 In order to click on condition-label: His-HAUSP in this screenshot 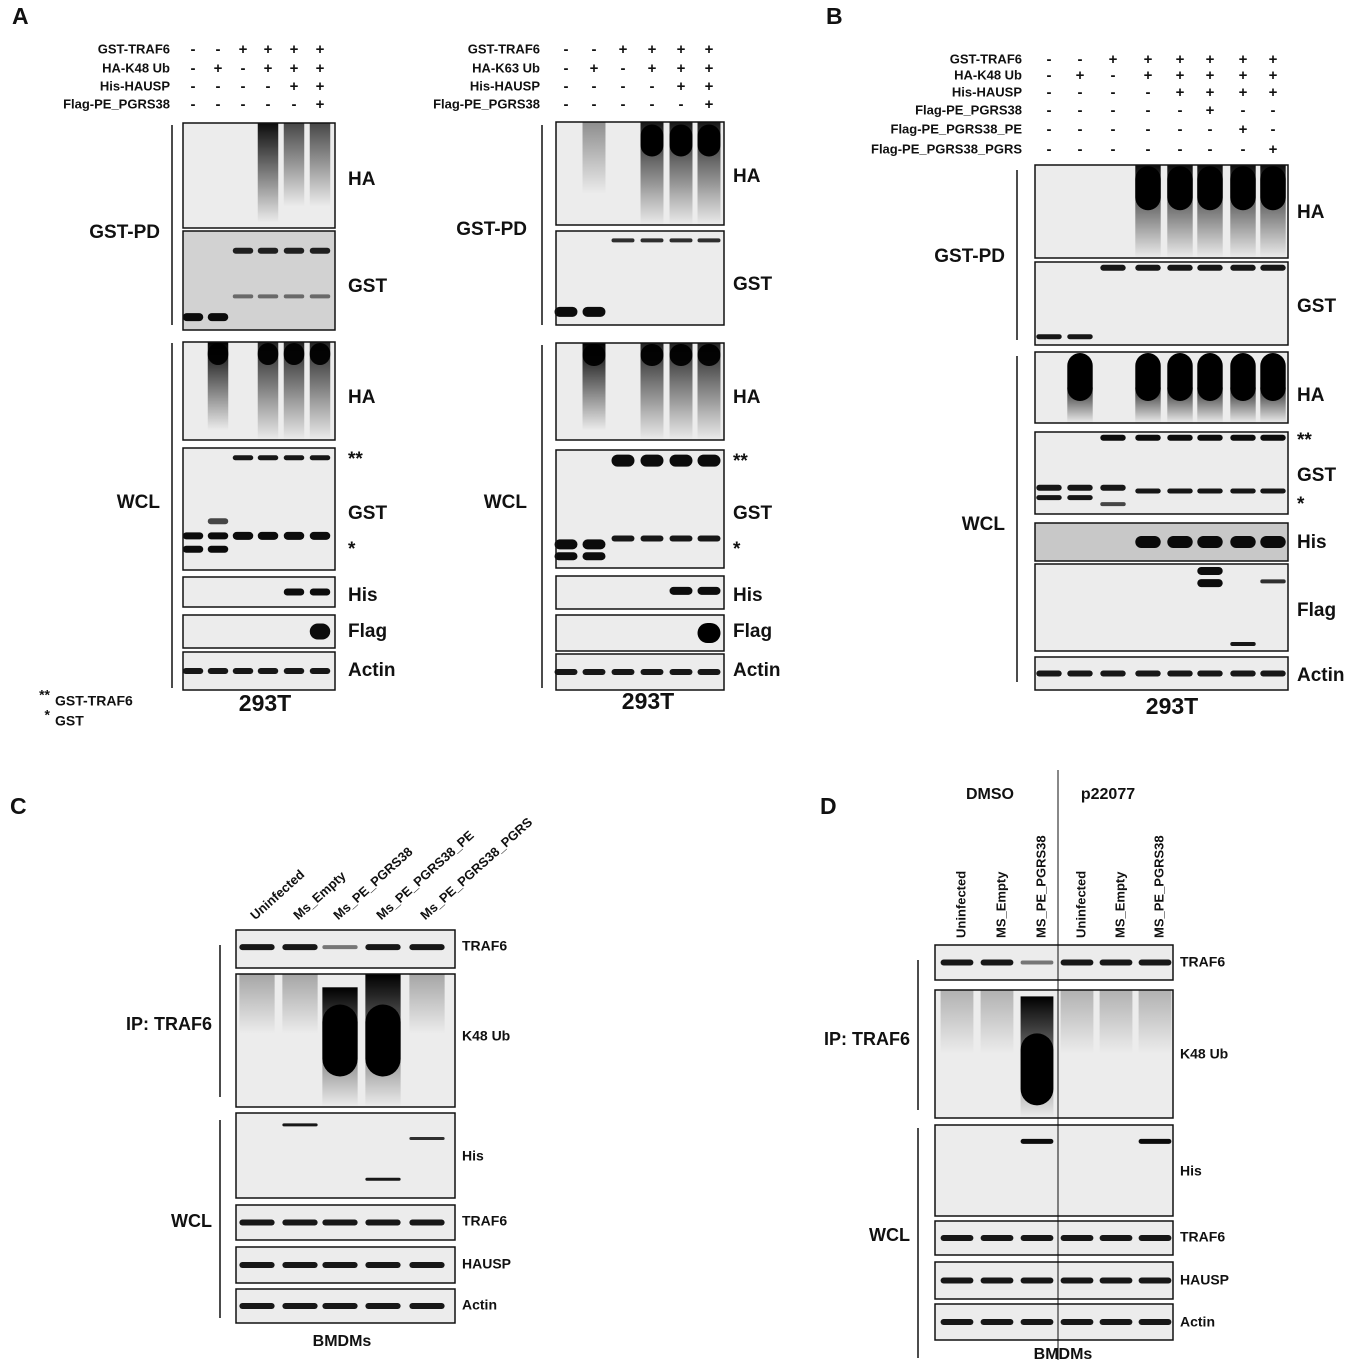, I will do `click(505, 85)`.